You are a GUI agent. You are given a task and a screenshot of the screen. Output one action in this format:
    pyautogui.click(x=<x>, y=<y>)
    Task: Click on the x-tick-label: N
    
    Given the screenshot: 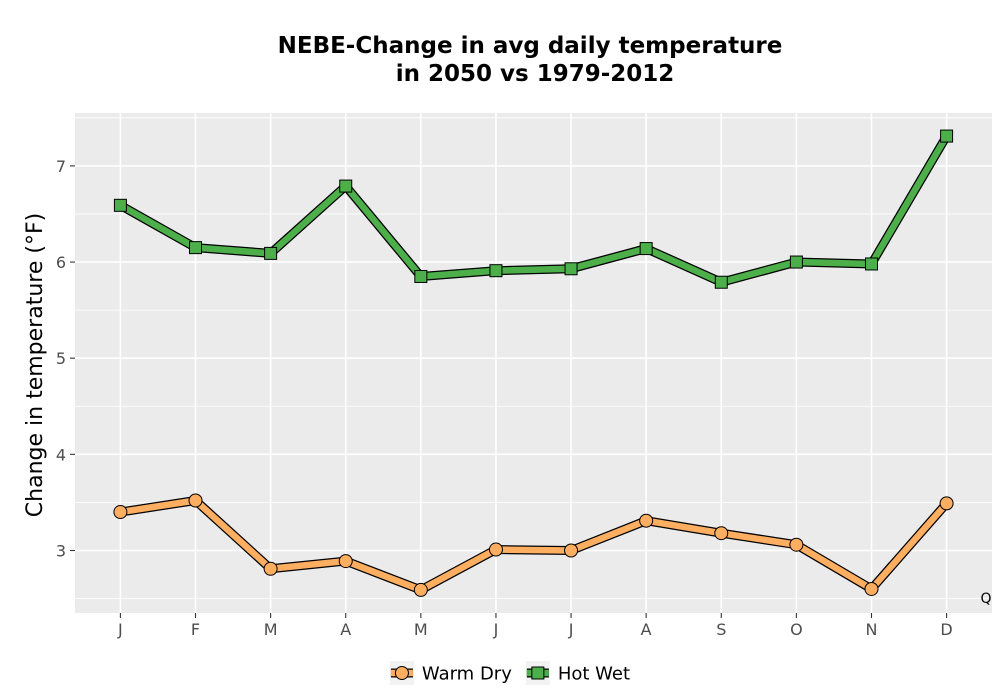 What is the action you would take?
    pyautogui.click(x=872, y=629)
    